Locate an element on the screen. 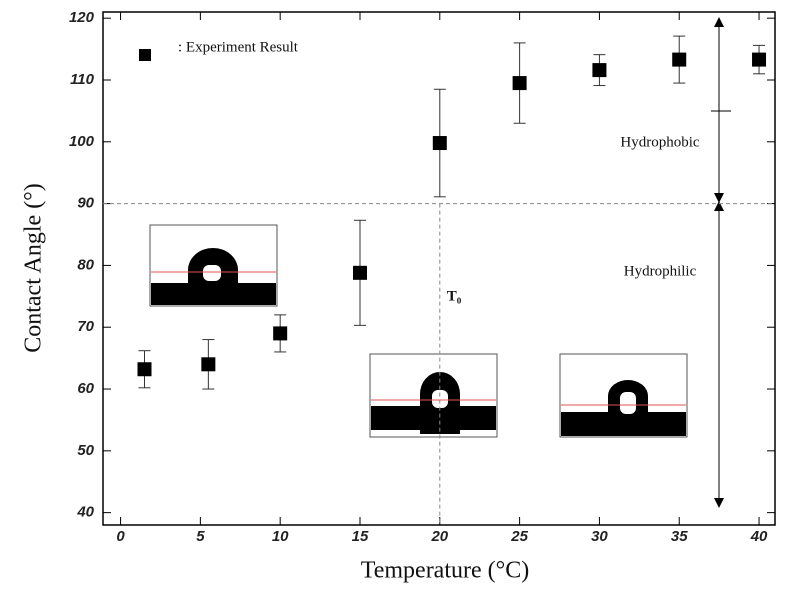 This screenshot has height=598, width=787. x-tick-label: 15 is located at coordinates (360, 536).